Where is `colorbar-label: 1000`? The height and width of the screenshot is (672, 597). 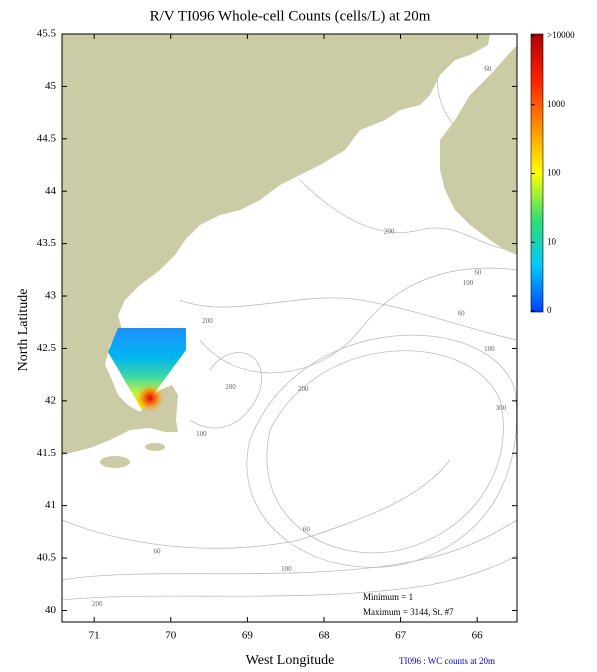 colorbar-label: 1000 is located at coordinates (556, 104).